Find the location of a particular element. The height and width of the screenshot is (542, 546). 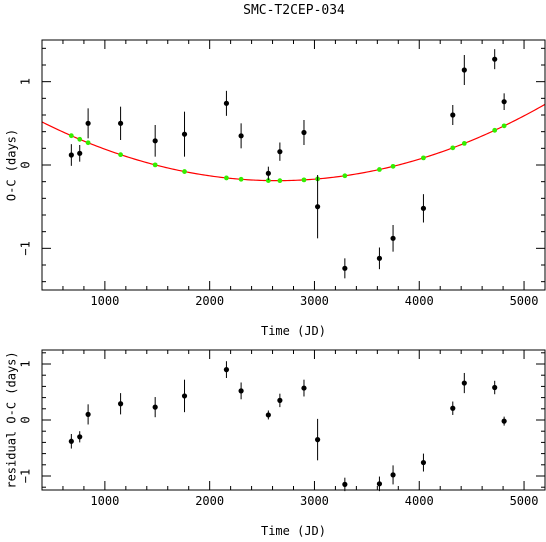

residual-x-tick-label: 1000 is located at coordinates (104, 501).